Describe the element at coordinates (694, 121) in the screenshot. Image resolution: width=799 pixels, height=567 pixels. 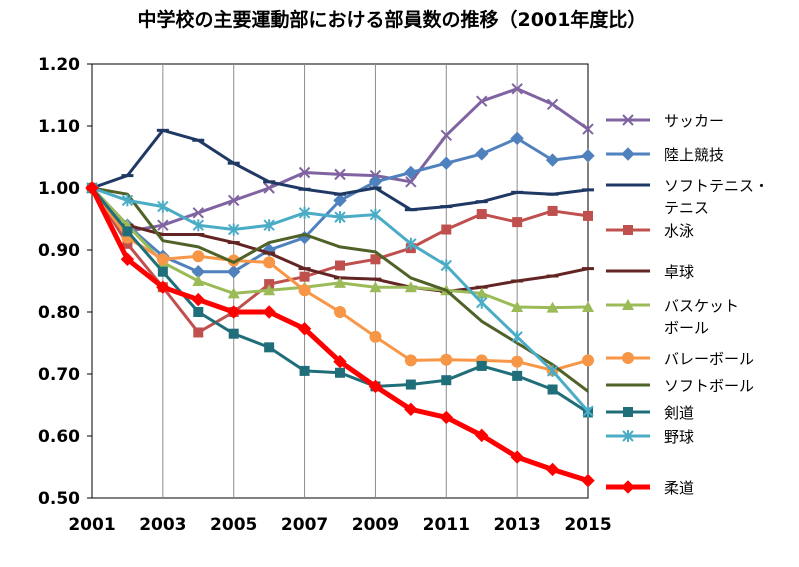
I see `legend-label: サッカー` at that location.